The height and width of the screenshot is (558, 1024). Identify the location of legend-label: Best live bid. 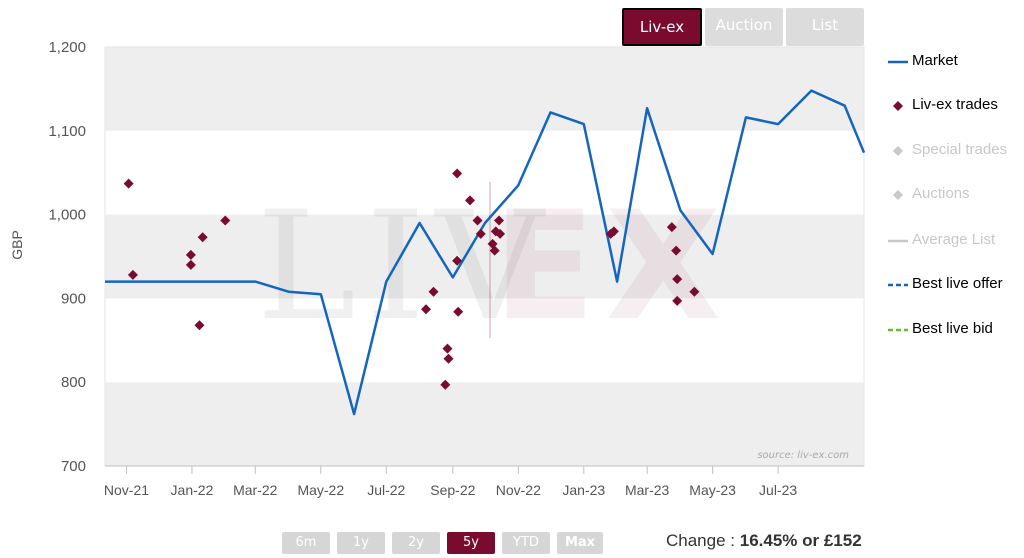
(952, 328).